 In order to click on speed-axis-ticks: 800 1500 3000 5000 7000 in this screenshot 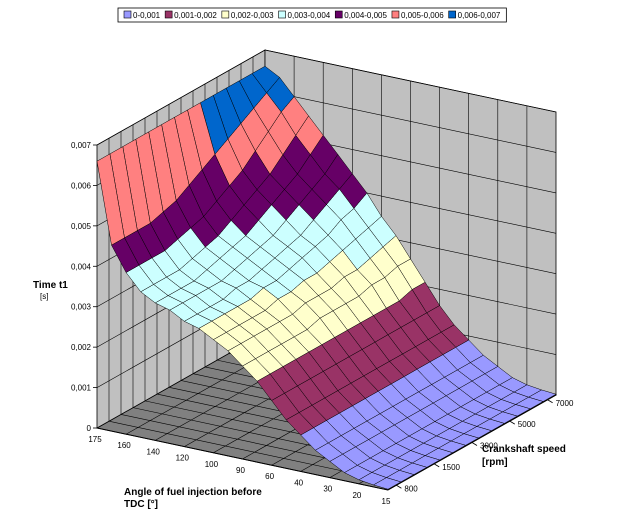, I will do `click(485, 446)`.